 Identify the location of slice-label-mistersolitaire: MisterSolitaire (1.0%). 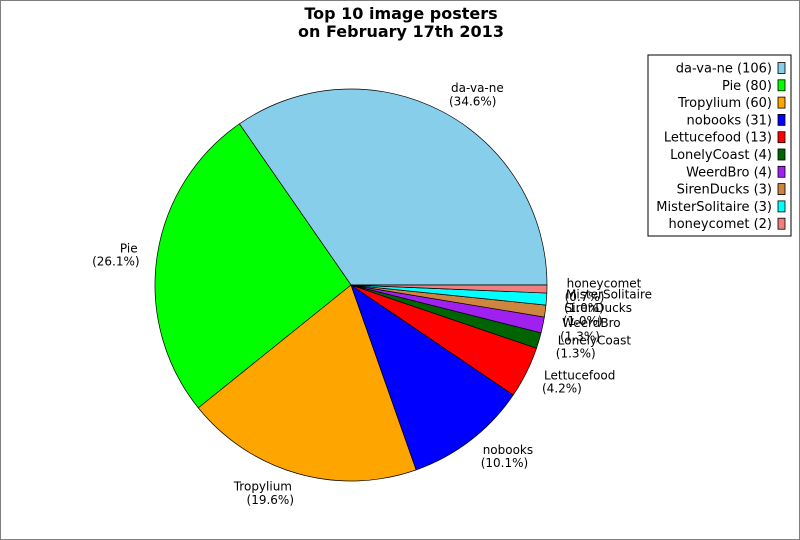
(608, 301).